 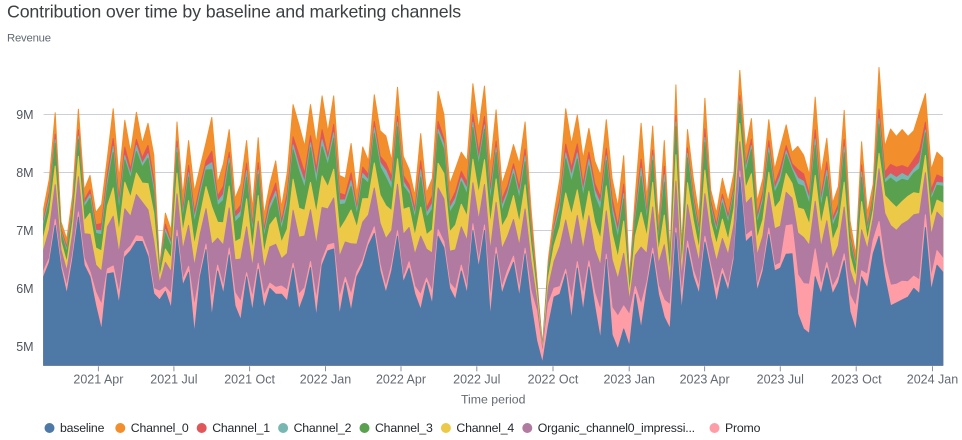 What do you see at coordinates (932, 380) in the screenshot?
I see `svg-text: 2024 Jan` at bounding box center [932, 380].